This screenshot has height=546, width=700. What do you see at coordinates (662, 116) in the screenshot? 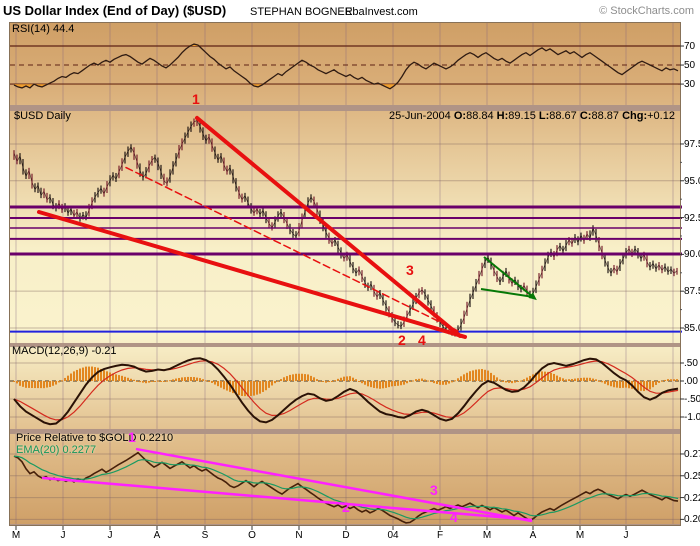
I see `ohlc-value: +0.12` at bounding box center [662, 116].